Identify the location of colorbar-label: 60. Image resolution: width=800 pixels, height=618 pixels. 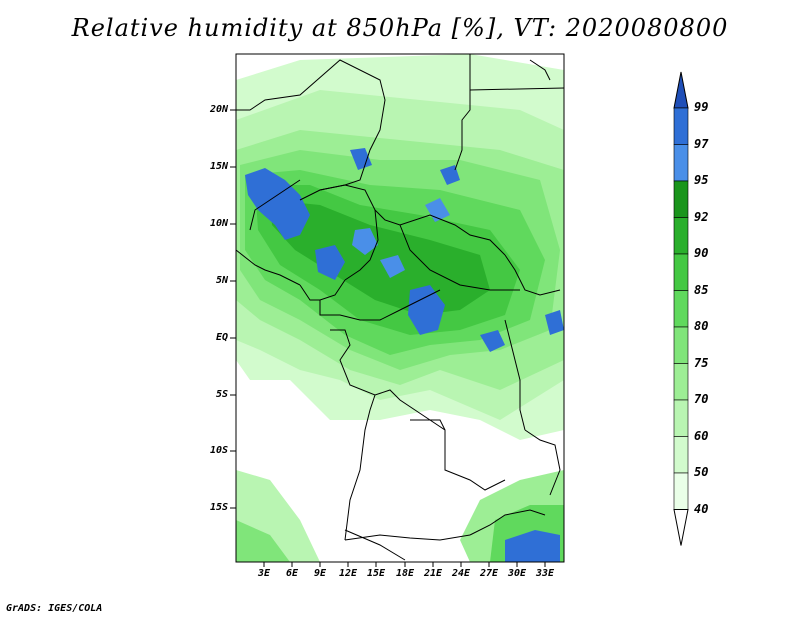
(701, 435).